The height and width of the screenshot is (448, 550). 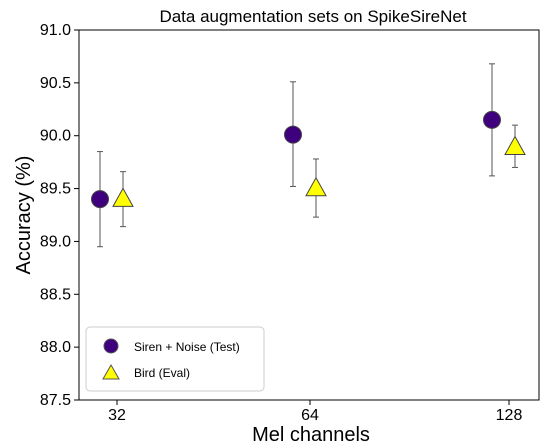 What do you see at coordinates (55, 189) in the screenshot?
I see `y-tick-label: 89.5` at bounding box center [55, 189].